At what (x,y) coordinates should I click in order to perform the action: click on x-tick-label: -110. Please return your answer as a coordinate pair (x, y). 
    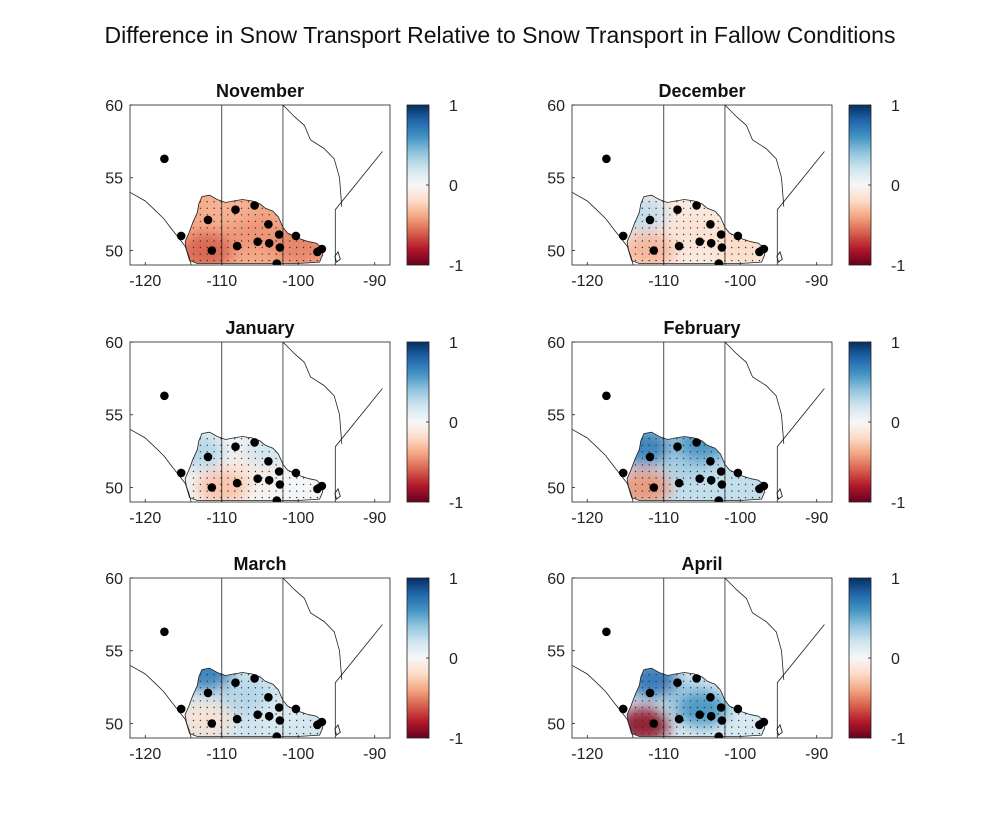
    Looking at the image, I should click on (663, 754).